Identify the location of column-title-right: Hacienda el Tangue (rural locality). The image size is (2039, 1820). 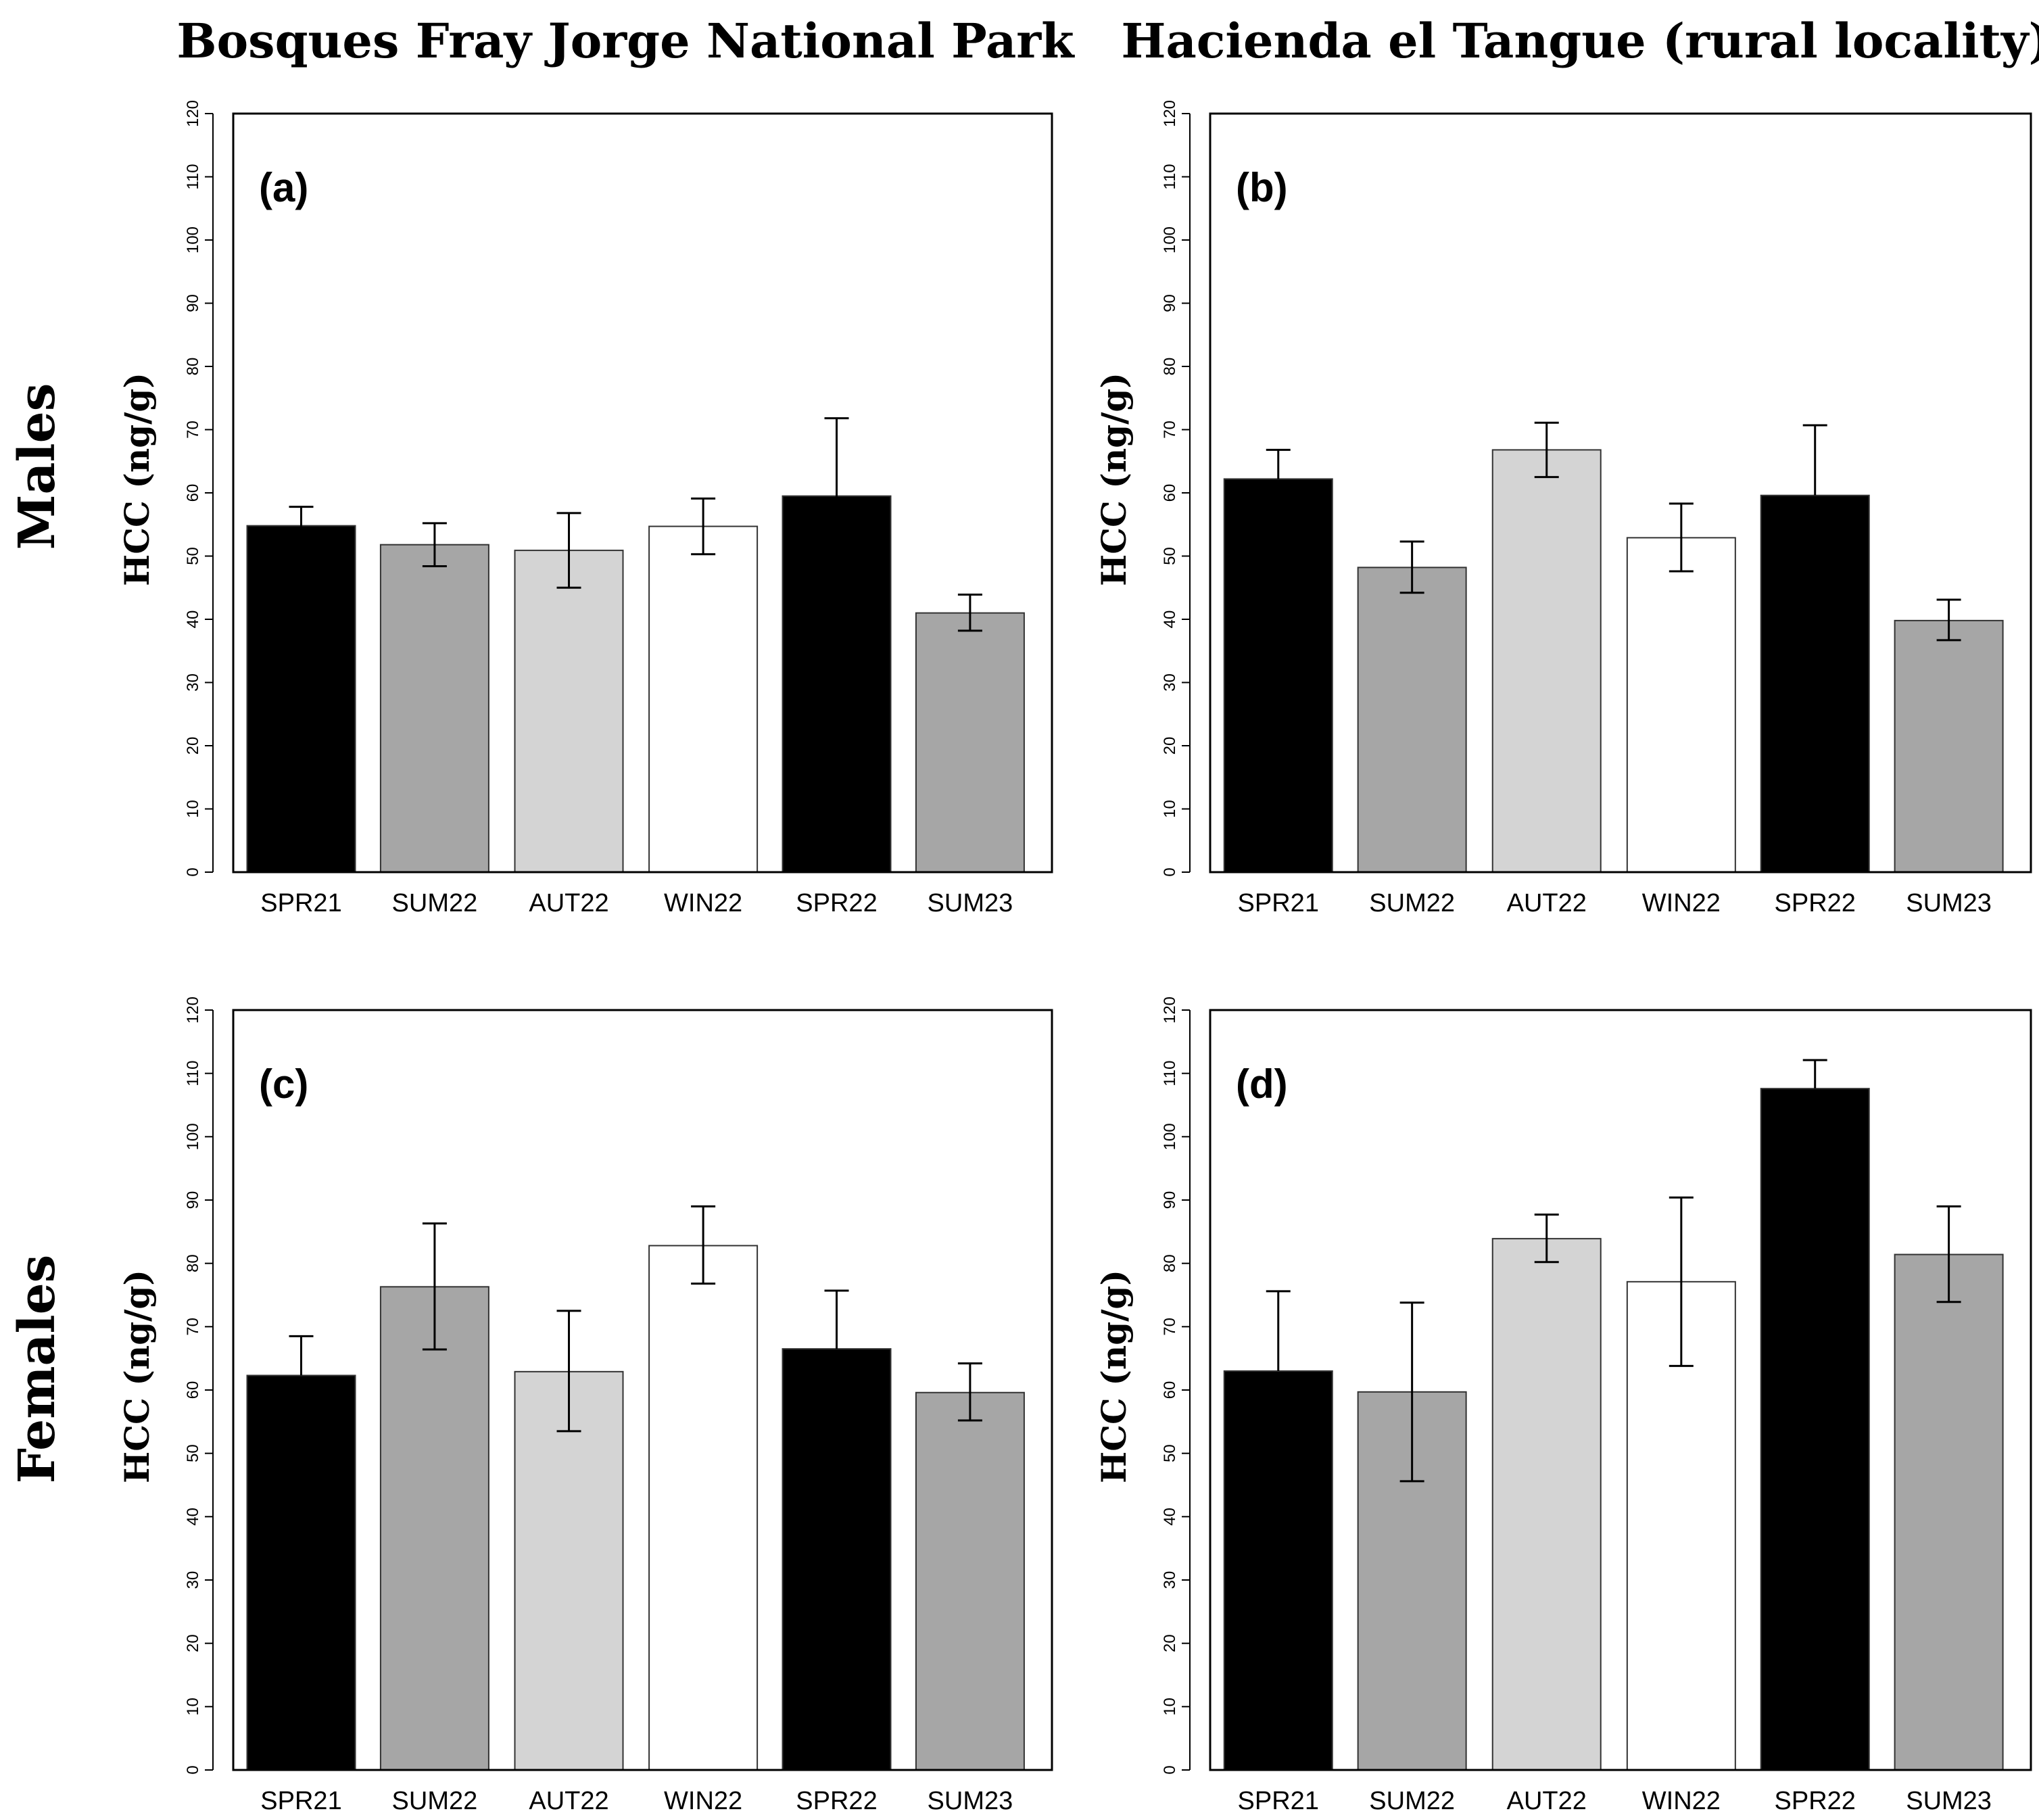
(1580, 41).